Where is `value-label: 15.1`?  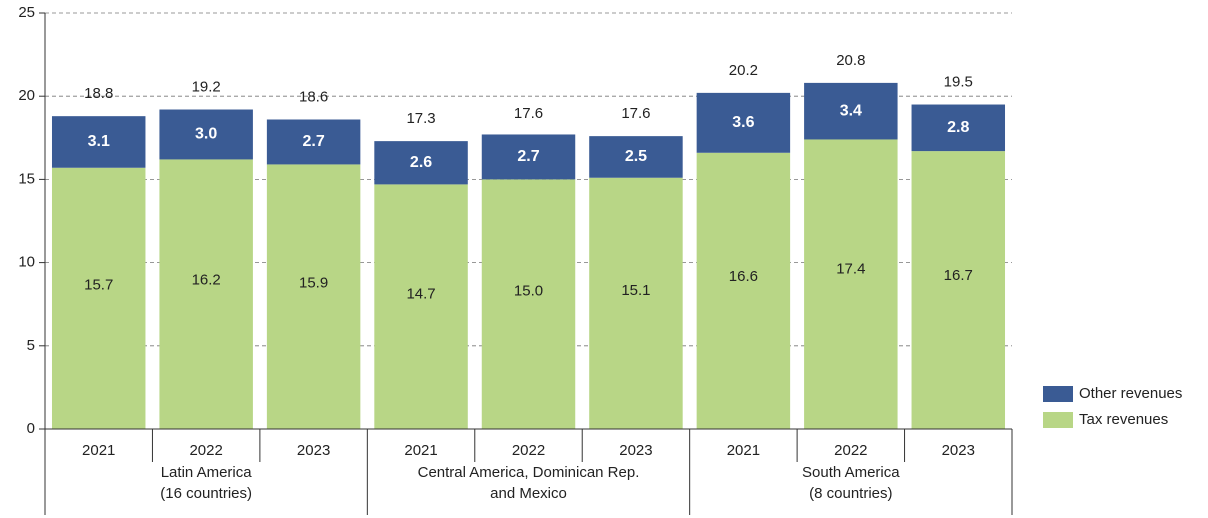
value-label: 15.1 is located at coordinates (635, 290).